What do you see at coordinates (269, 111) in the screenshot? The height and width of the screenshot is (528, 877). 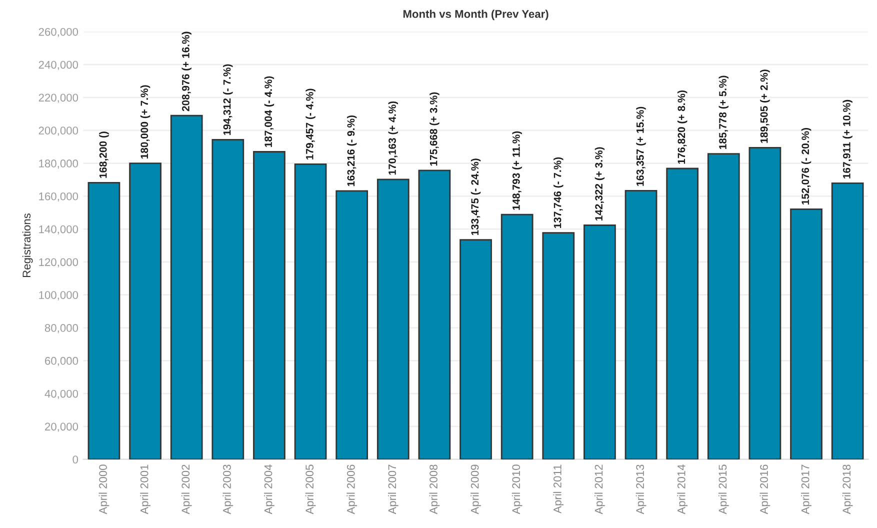 I see `data-label: 187,004 (- 4.%)` at bounding box center [269, 111].